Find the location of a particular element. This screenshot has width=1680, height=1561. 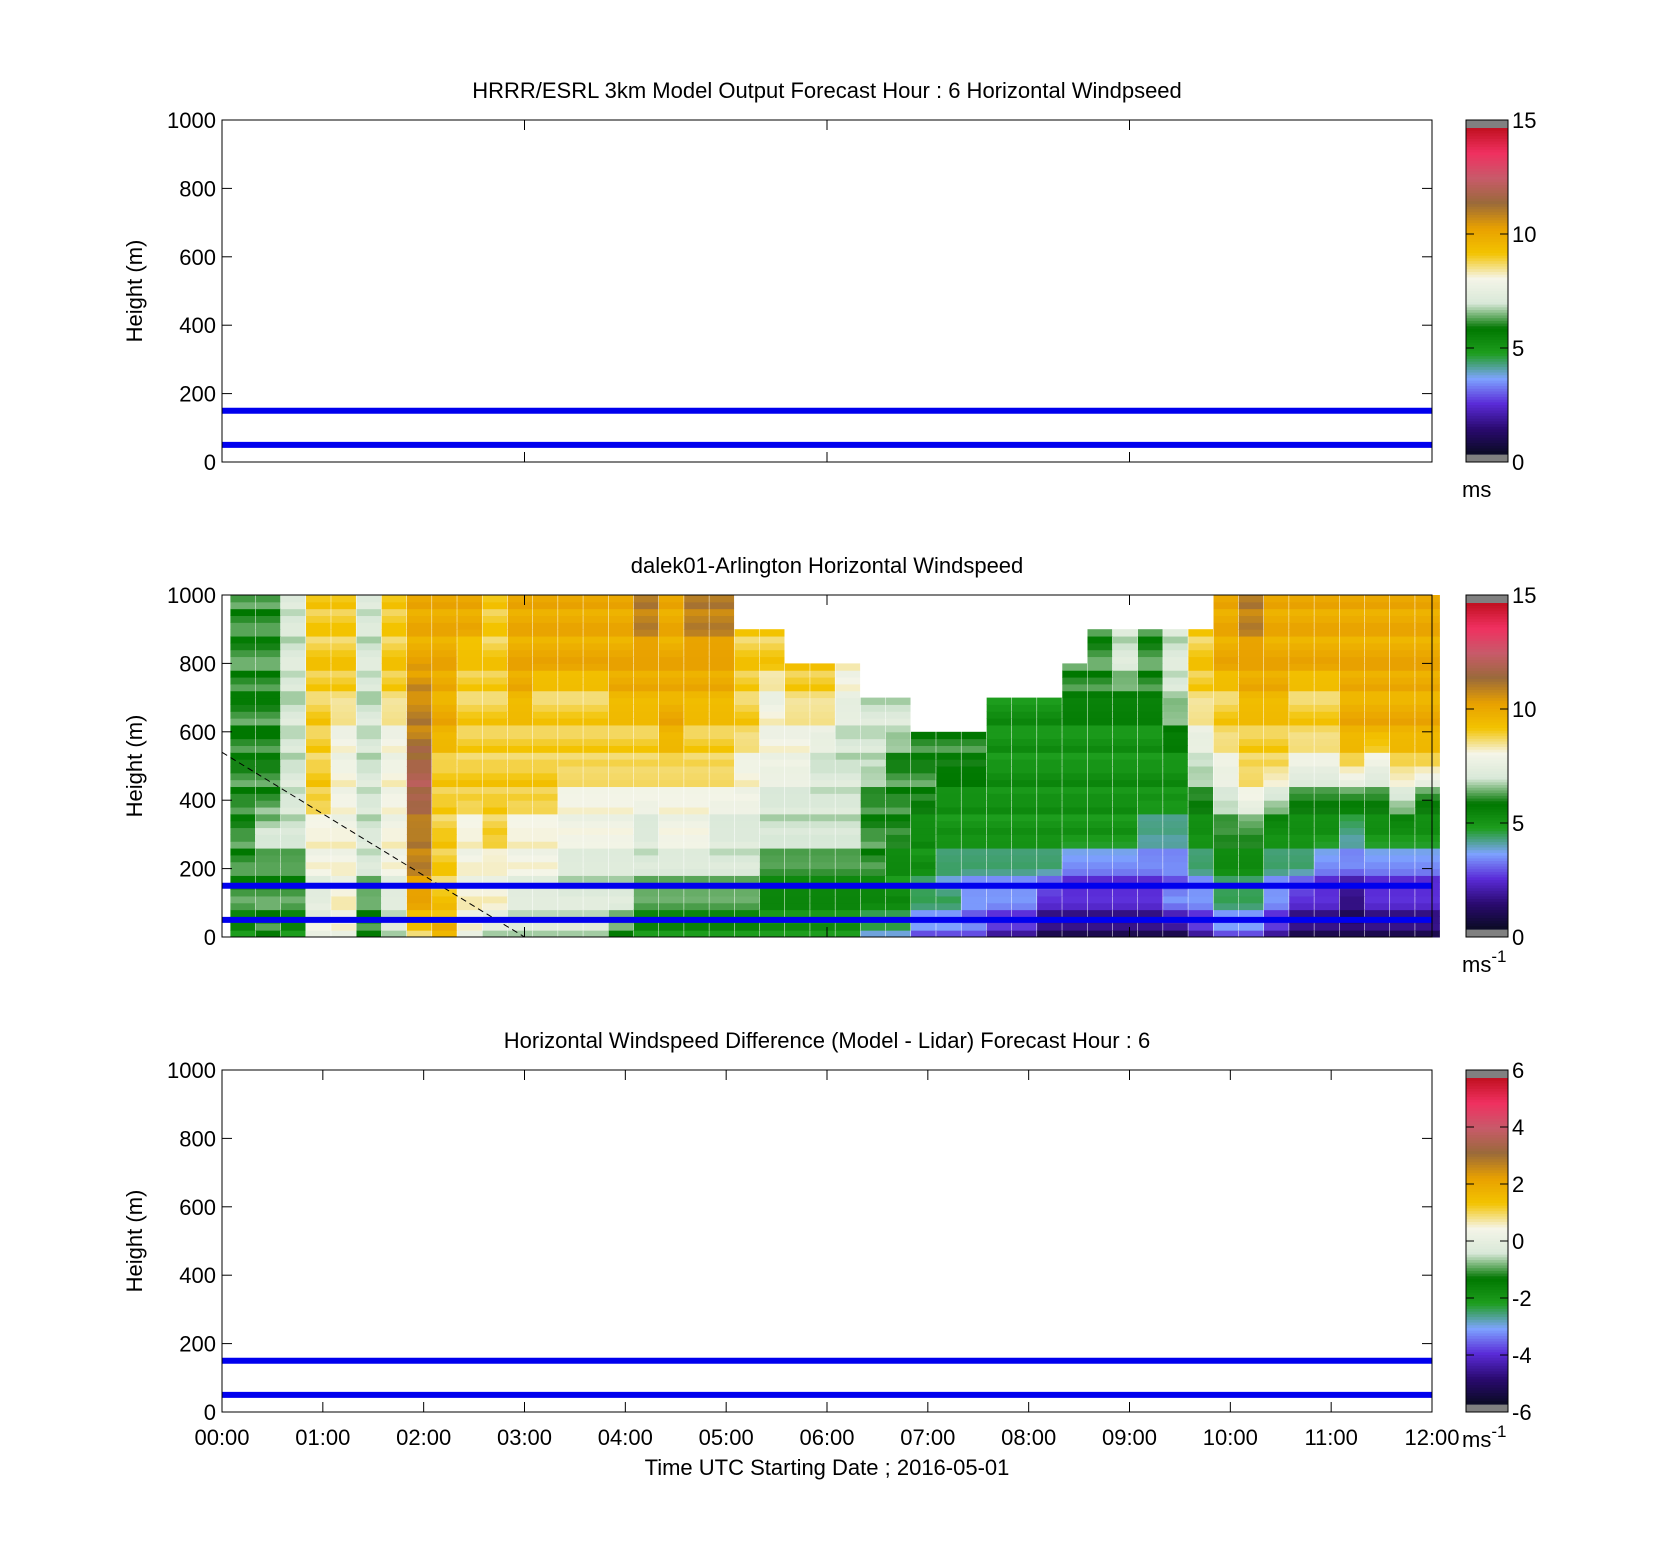

x-tick-label: 07:00 is located at coordinates (927, 1437).